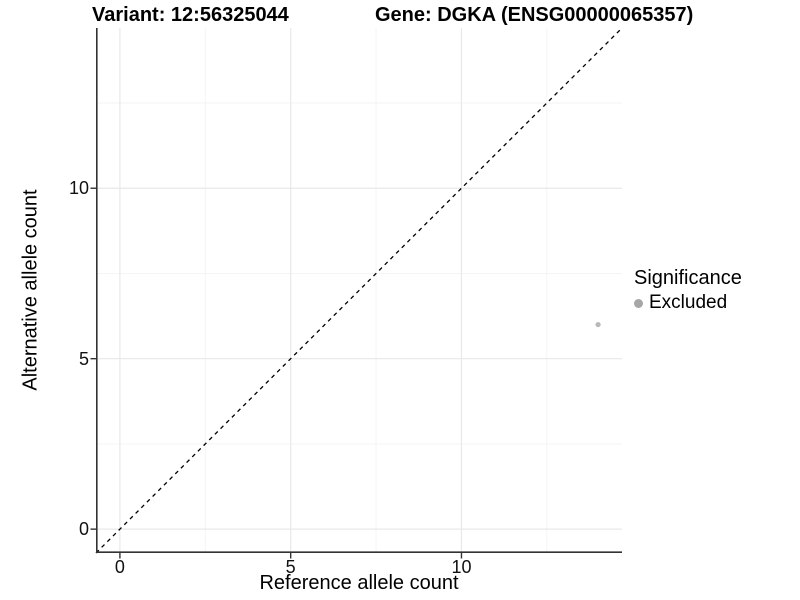  What do you see at coordinates (359, 583) in the screenshot?
I see `x-axis-label: Reference allele count` at bounding box center [359, 583].